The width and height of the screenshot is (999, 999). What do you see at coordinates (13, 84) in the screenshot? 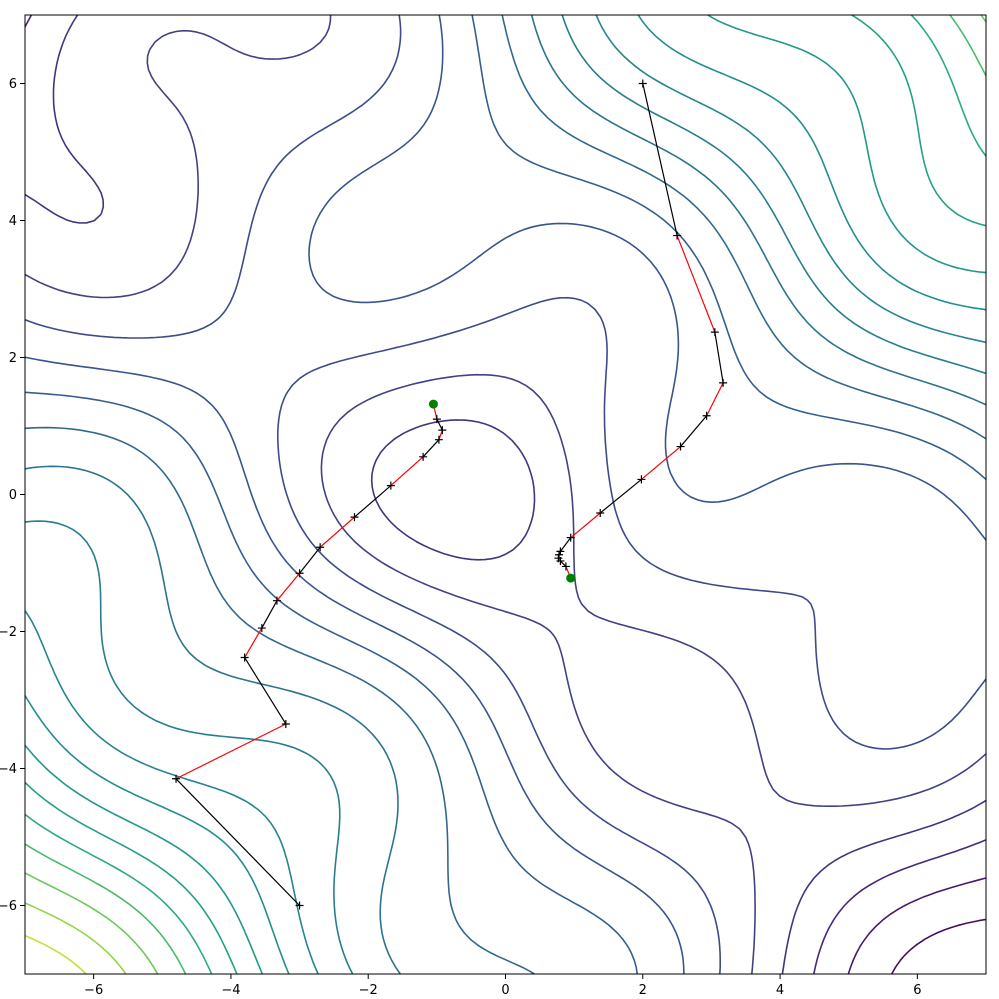
I see `y-tick-label: 6` at bounding box center [13, 84].